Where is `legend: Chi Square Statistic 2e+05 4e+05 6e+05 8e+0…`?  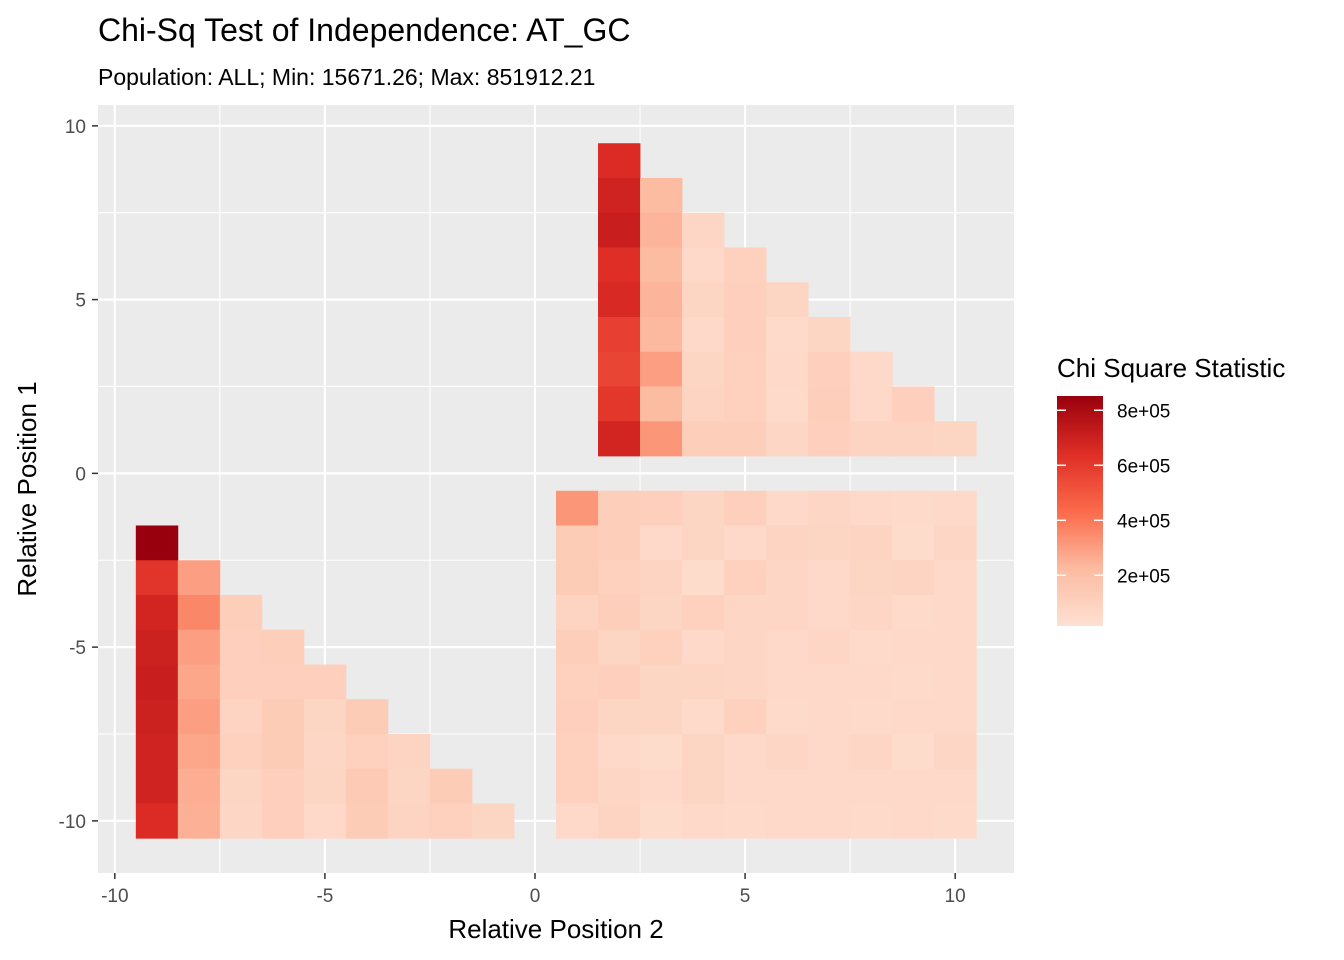 legend: Chi Square Statistic 2e+05 4e+05 6e+05 8e+0… is located at coordinates (1171, 489).